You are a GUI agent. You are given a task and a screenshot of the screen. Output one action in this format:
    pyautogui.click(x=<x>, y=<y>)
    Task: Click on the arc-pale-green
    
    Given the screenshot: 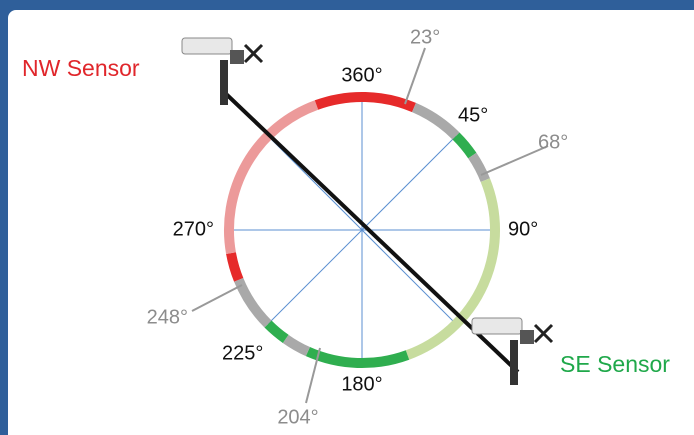 What is the action you would take?
    pyautogui.click(x=452, y=269)
    